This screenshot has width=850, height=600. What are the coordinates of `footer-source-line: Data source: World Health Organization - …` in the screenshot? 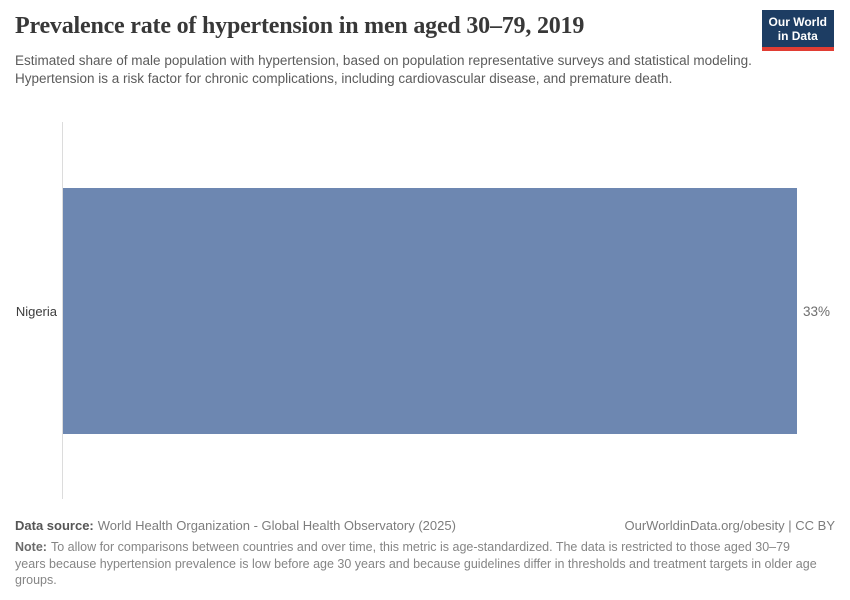 It's located at (425, 525).